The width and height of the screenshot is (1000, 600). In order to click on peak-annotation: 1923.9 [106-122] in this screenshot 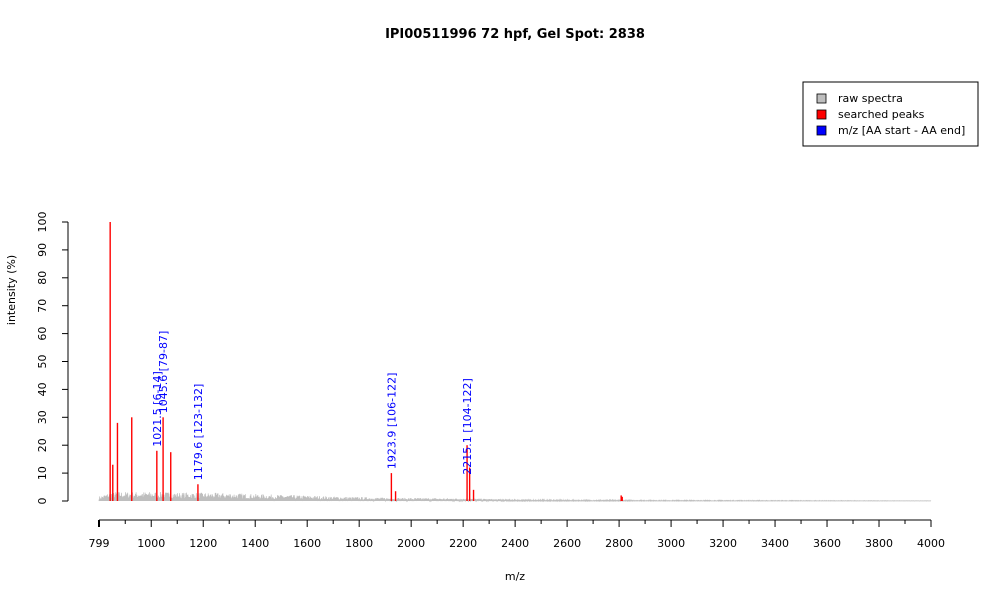, I will do `click(391, 421)`.